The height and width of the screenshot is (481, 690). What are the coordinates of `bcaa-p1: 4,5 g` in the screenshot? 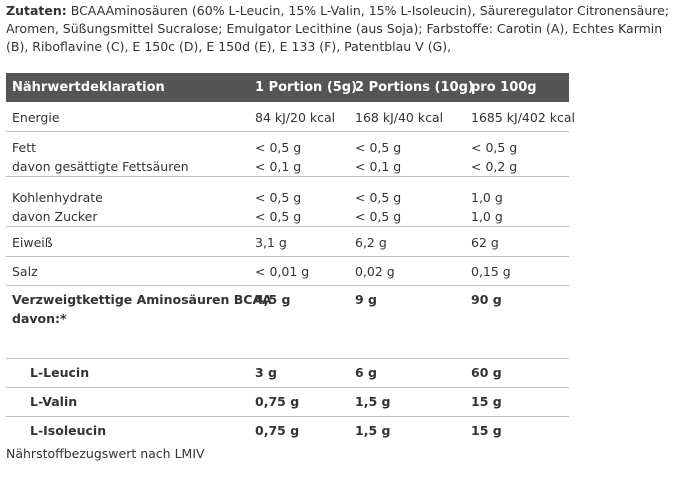 It's located at (273, 299).